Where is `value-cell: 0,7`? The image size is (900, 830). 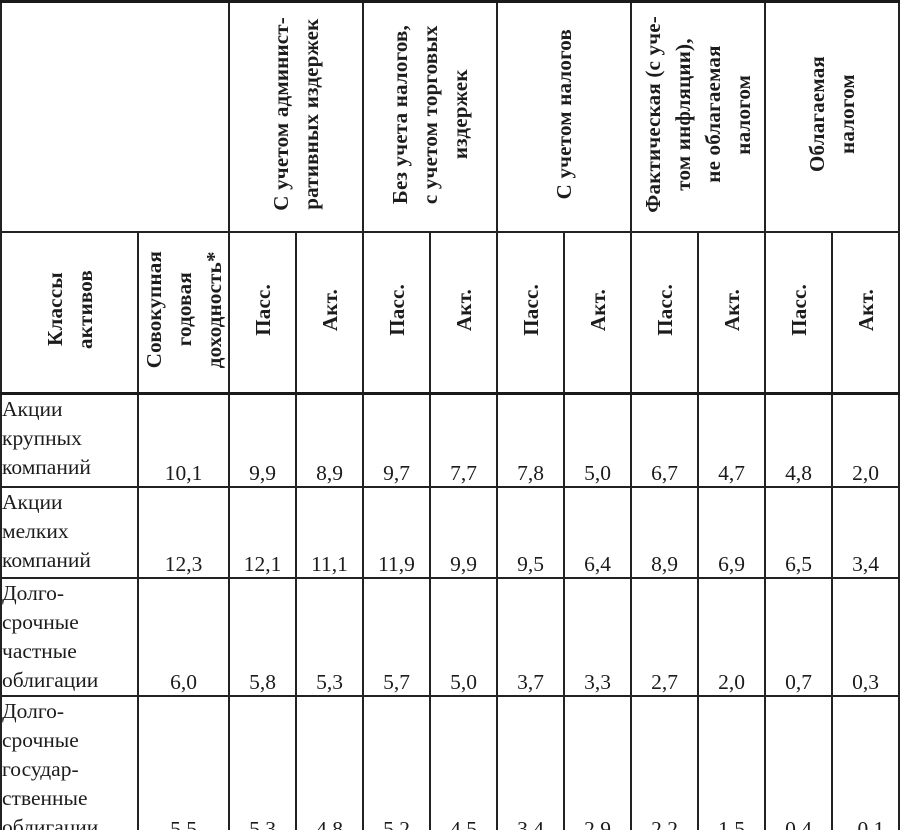 value-cell: 0,7 is located at coordinates (798, 636).